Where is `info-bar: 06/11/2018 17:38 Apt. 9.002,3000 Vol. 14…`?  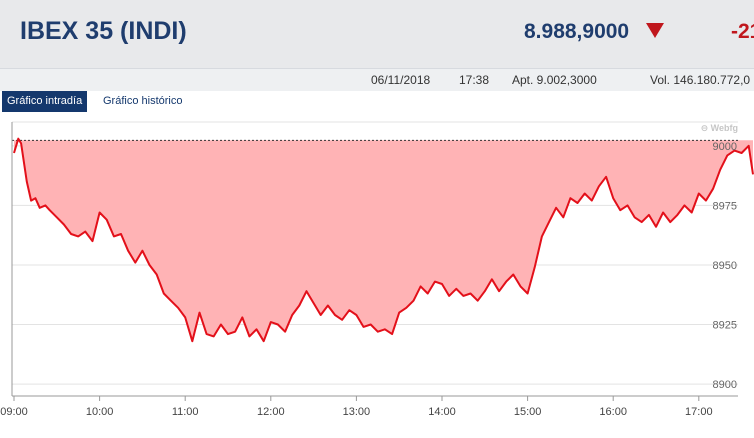 info-bar: 06/11/2018 17:38 Apt. 9.002,3000 Vol. 14… is located at coordinates (377, 79).